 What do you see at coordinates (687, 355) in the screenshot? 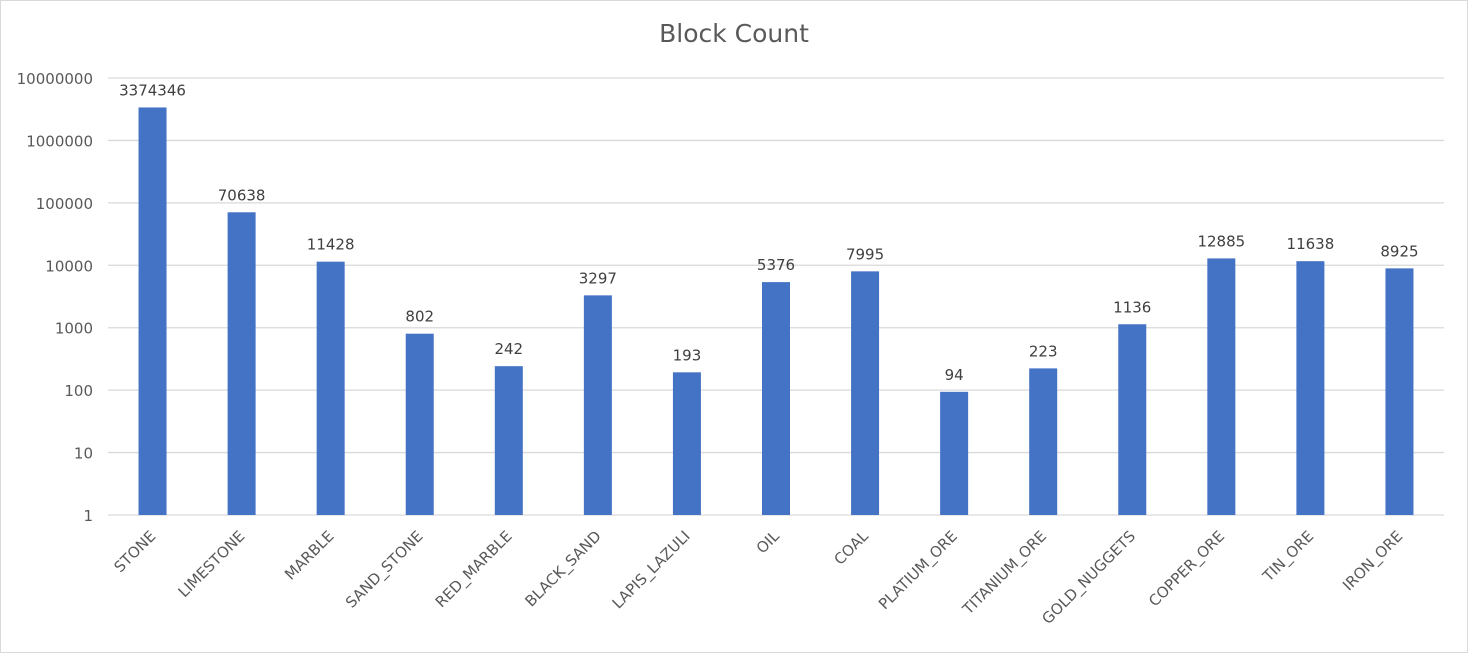
I see `data-label: 193` at bounding box center [687, 355].